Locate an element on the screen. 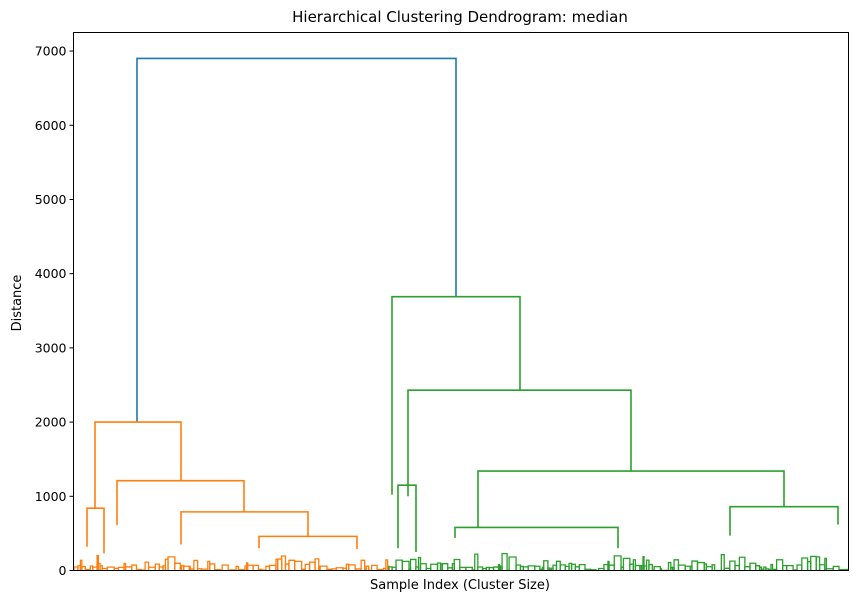 The width and height of the screenshot is (859, 605). y-tick-label: 3000 is located at coordinates (51, 347).